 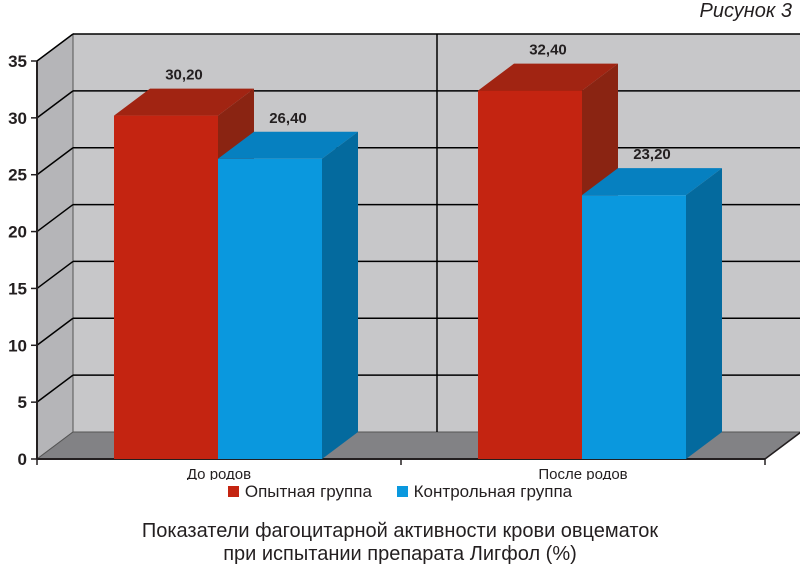 What do you see at coordinates (493, 491) in the screenshot?
I see `legend-label-series-2: Контрольная группа` at bounding box center [493, 491].